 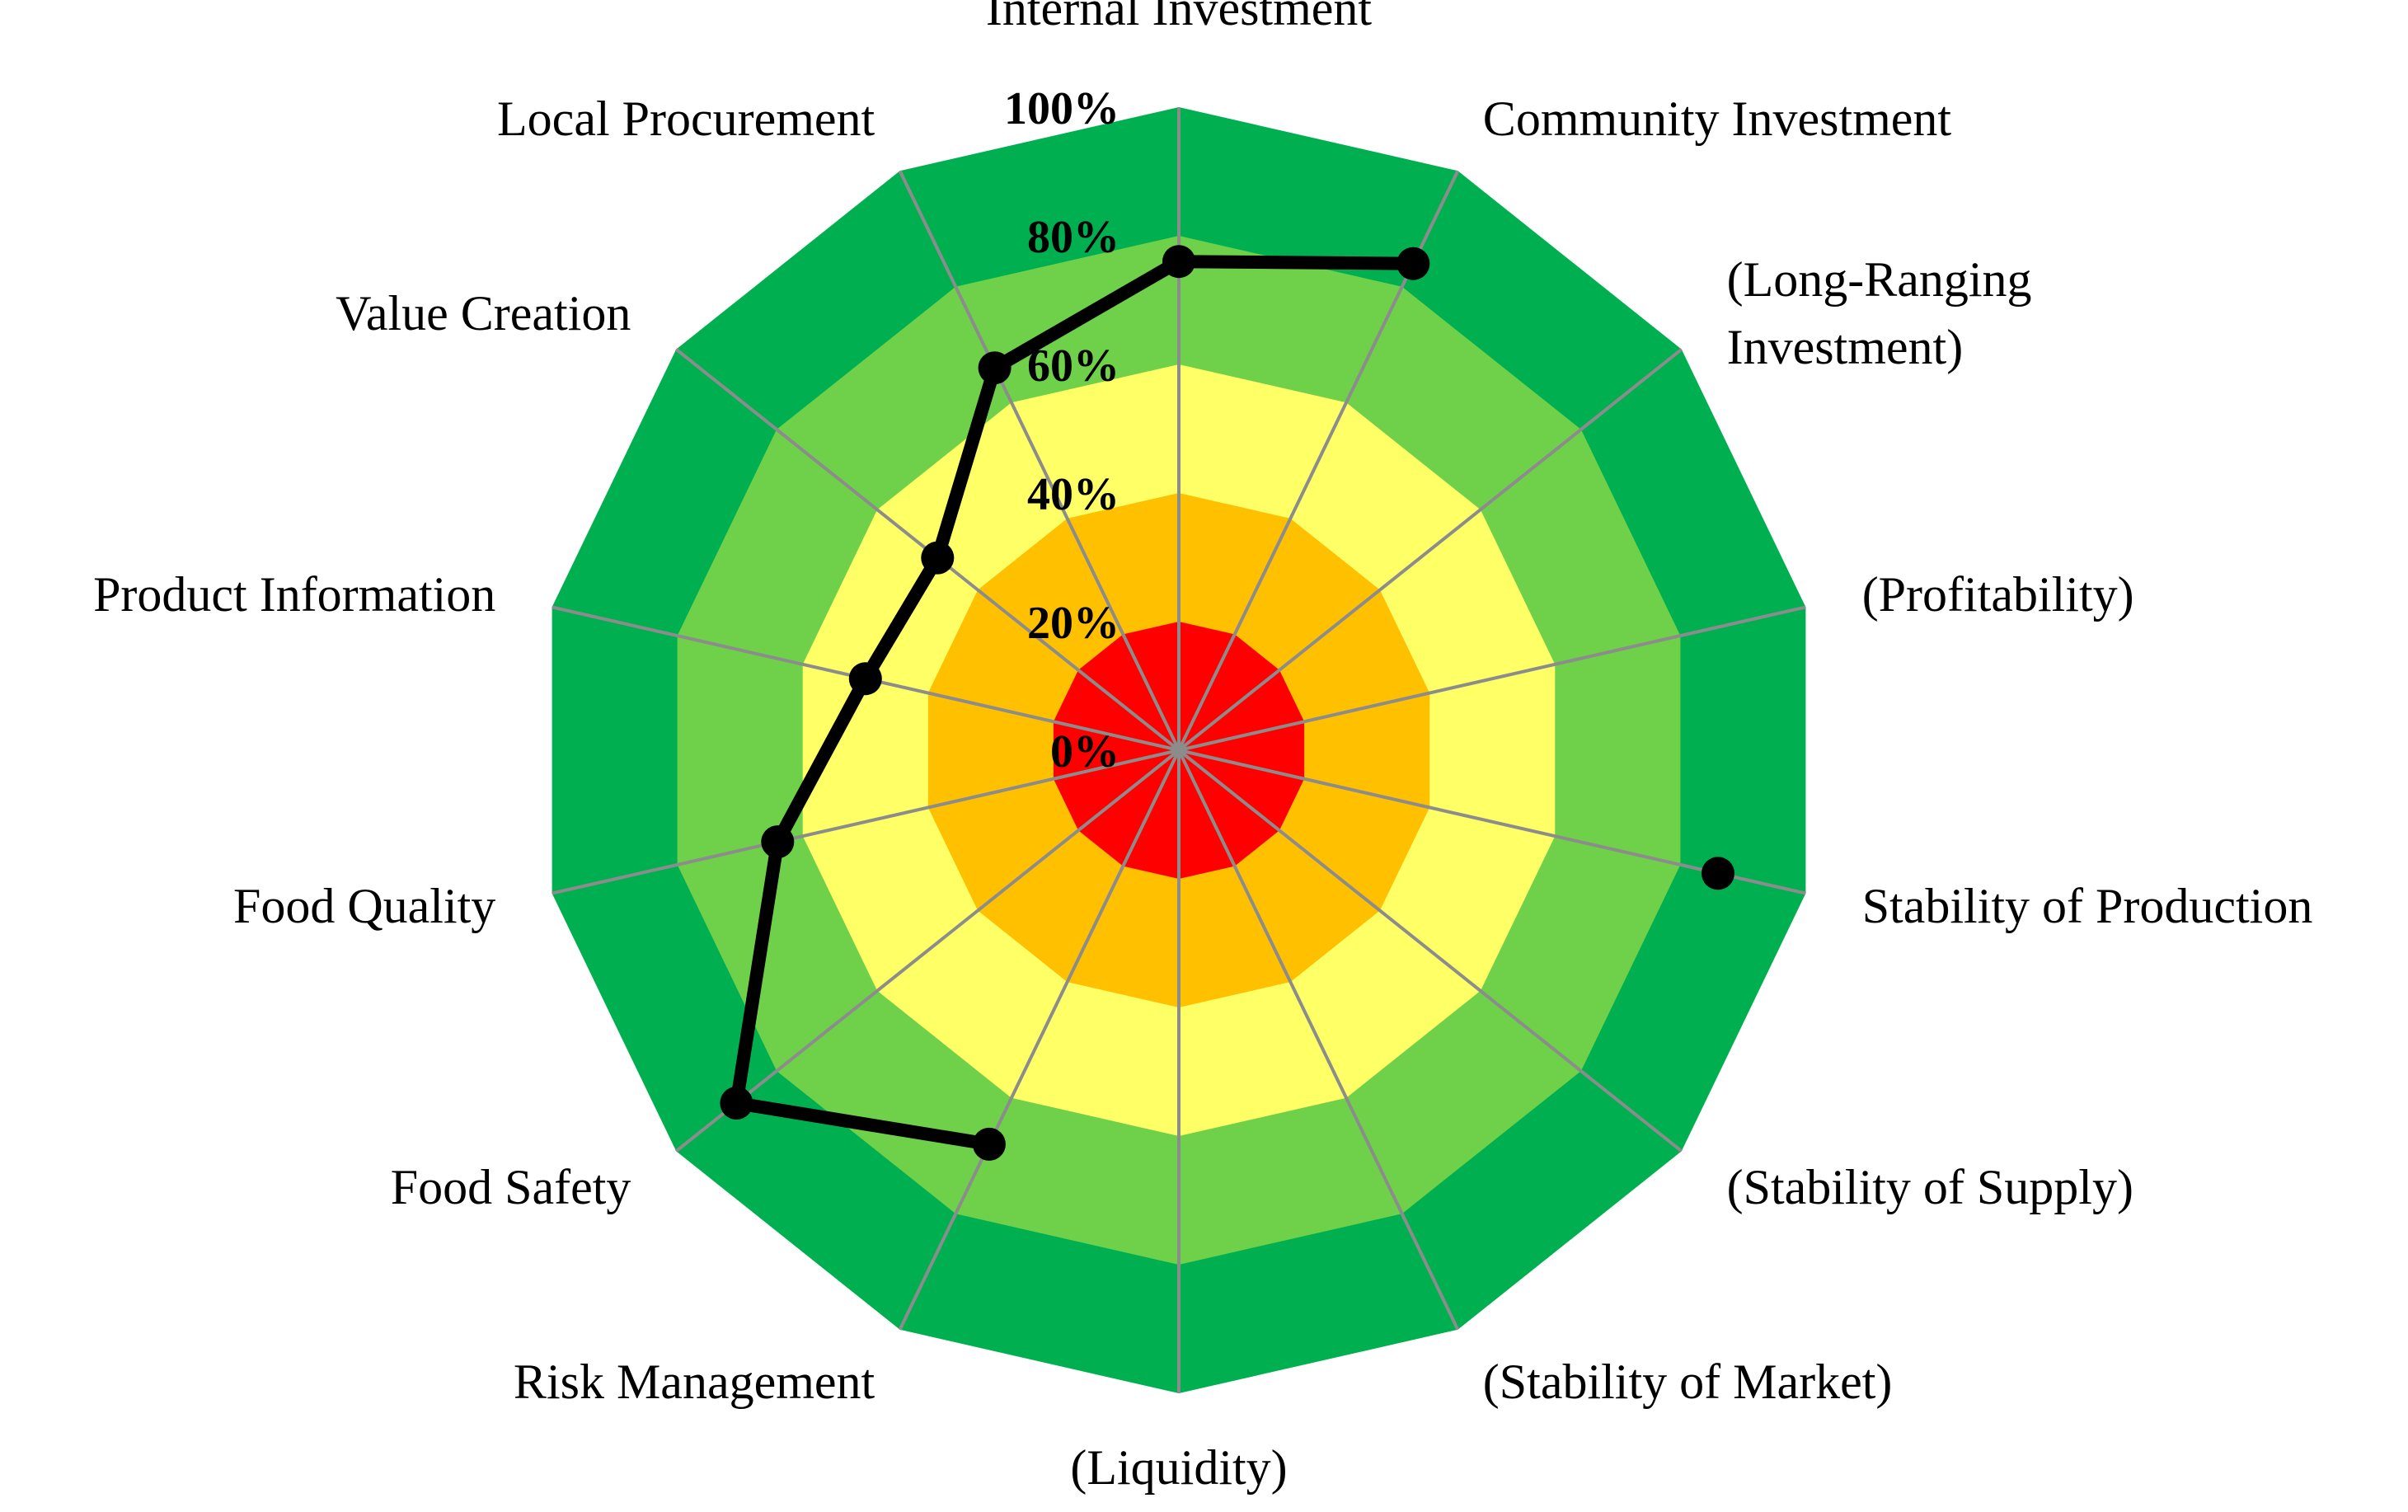 I want to click on radial-tick-labels: 0% 20% 40% 60% 80% 100%, so click(x=1062, y=430).